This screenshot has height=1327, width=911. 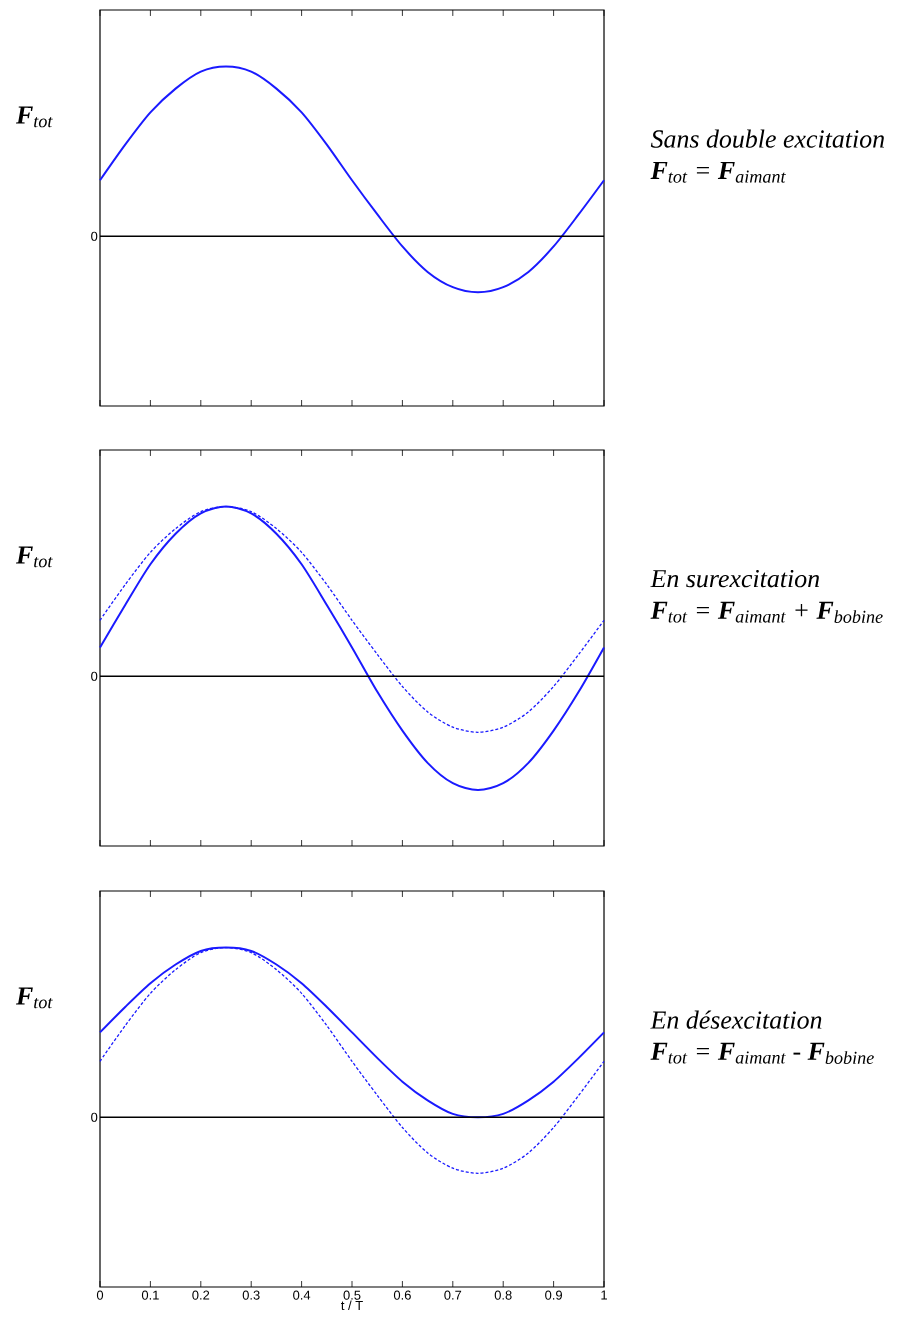 What do you see at coordinates (718, 172) in the screenshot?
I see `text: F$_{tot}$ = F$_{aimant}$` at bounding box center [718, 172].